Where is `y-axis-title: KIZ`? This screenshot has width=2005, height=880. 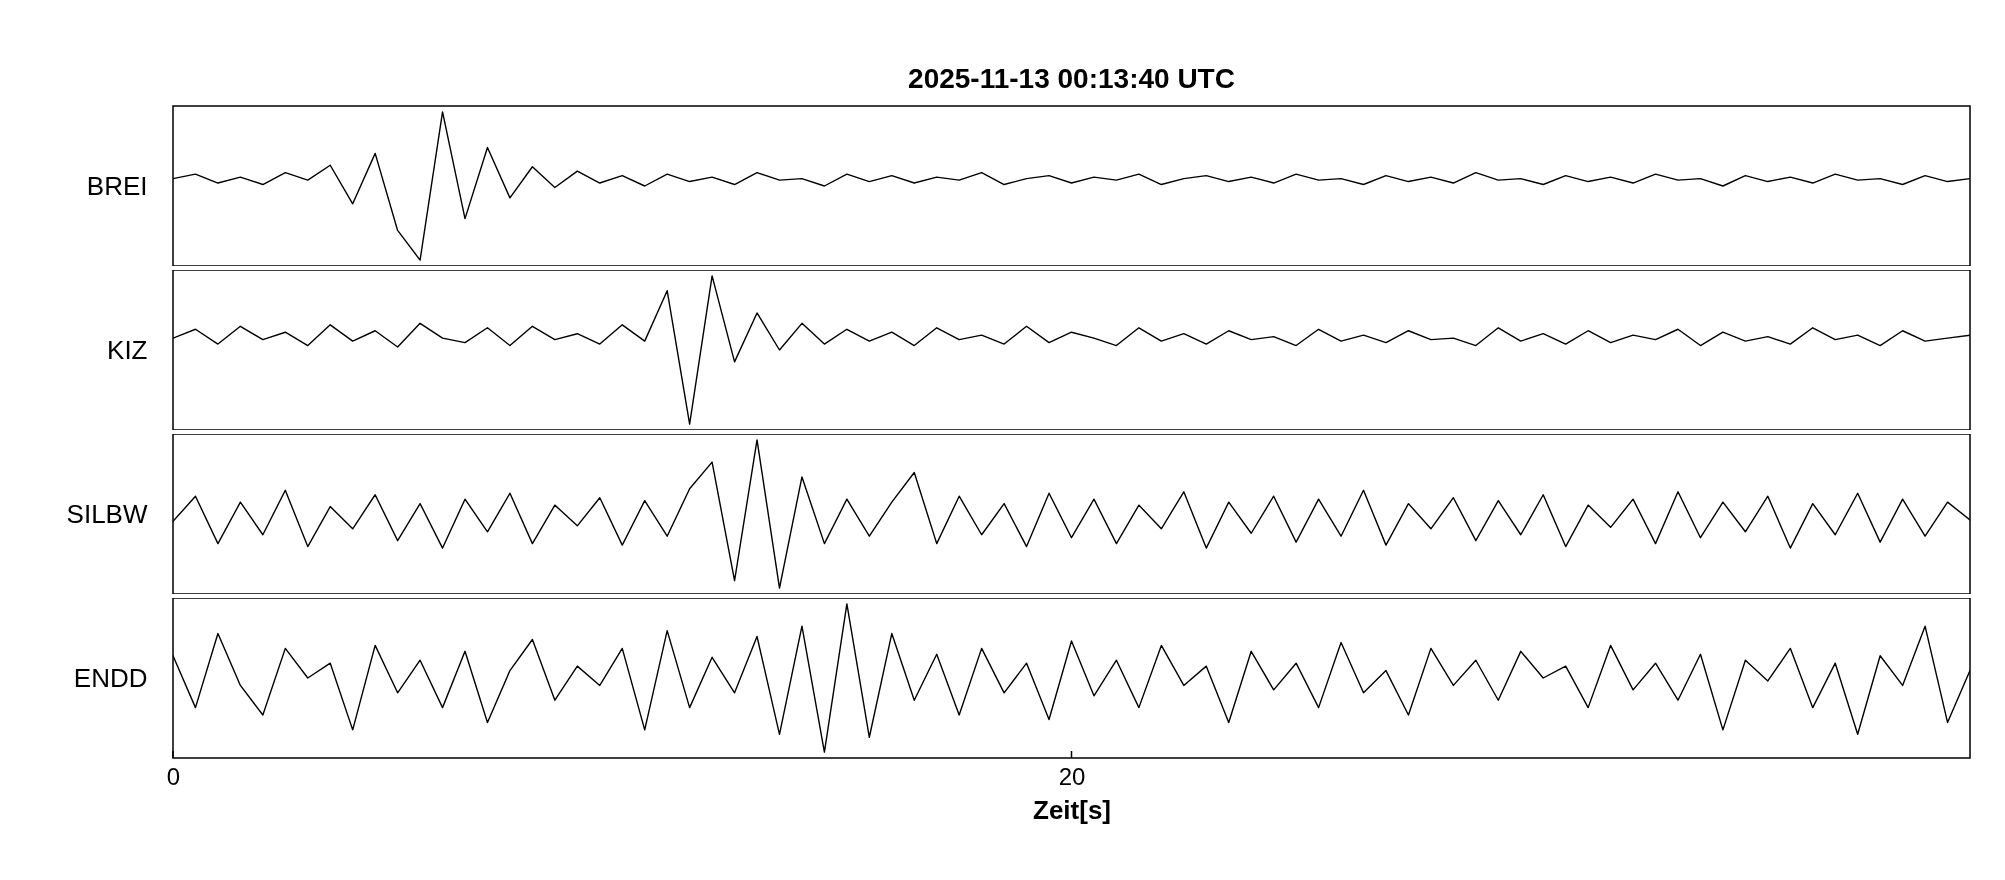 y-axis-title: KIZ is located at coordinates (127, 349).